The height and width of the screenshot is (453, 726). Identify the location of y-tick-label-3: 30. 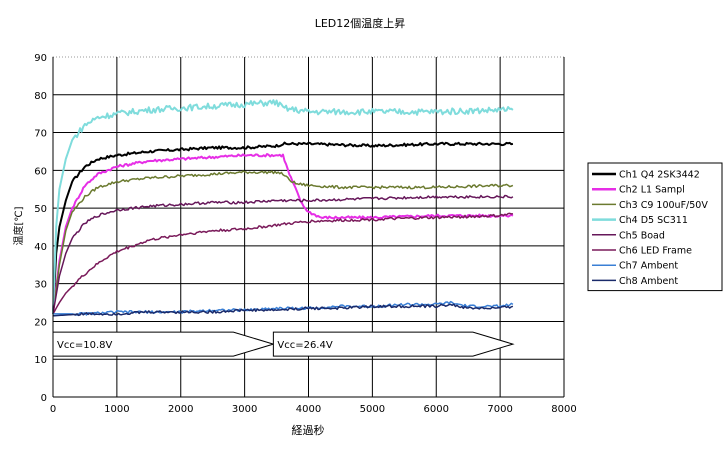
(40, 285).